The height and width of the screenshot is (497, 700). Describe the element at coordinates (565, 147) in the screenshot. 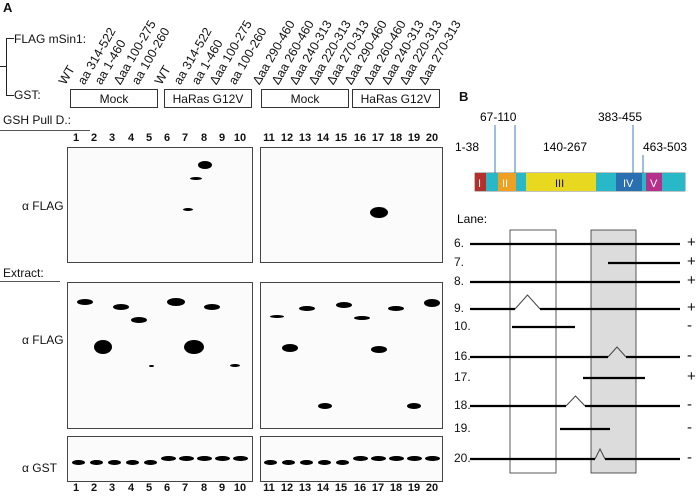

I see `range-140-267: 140-267` at that location.